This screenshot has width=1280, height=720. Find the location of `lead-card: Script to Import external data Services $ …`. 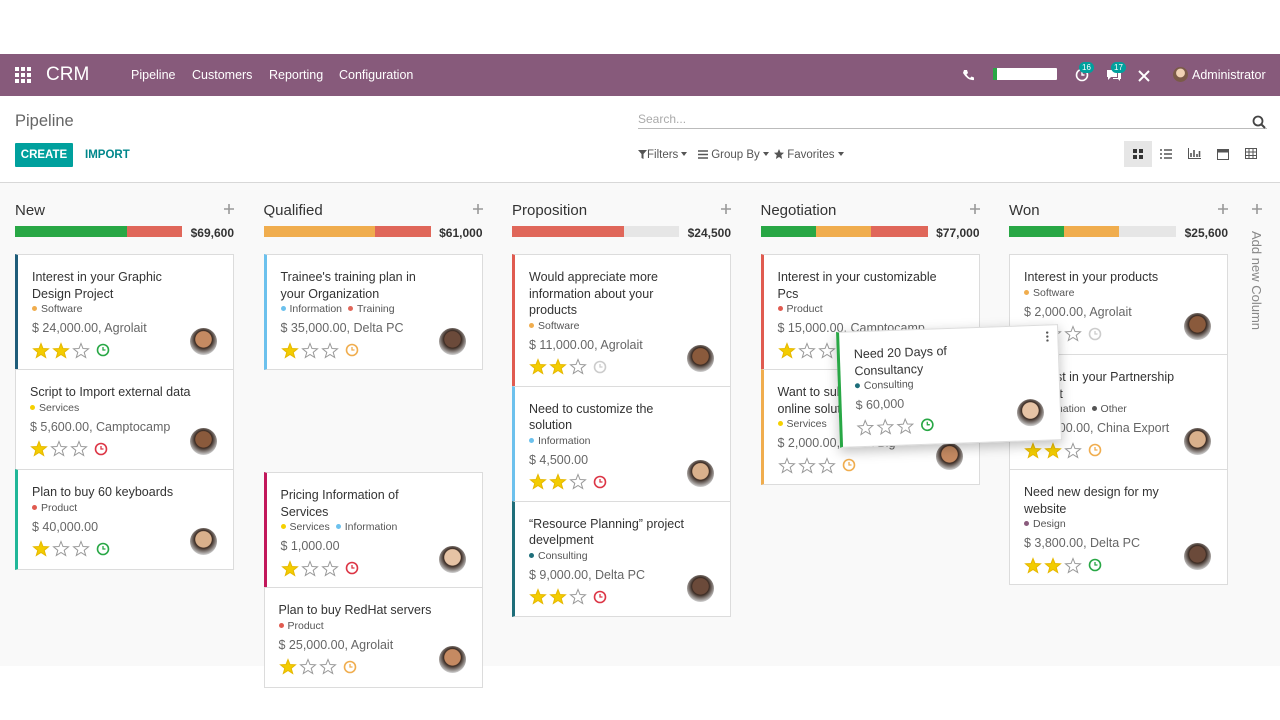

lead-card: Script to Import external data Services $ … is located at coordinates (124, 419).